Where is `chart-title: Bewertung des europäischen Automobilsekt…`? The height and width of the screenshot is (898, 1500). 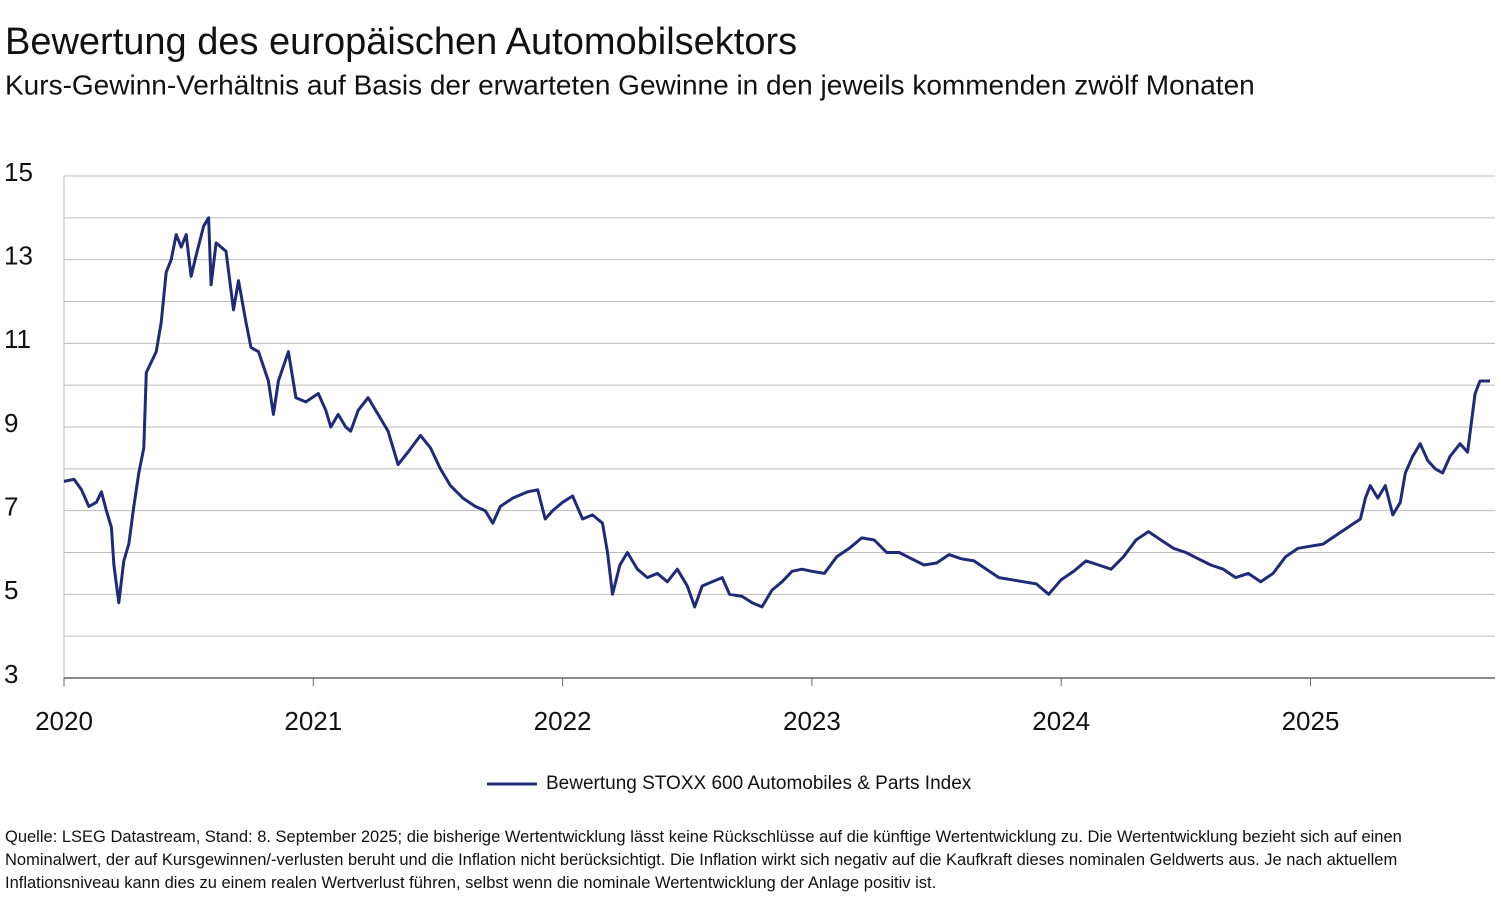
chart-title: Bewertung des europäischen Automobilsekt… is located at coordinates (401, 42).